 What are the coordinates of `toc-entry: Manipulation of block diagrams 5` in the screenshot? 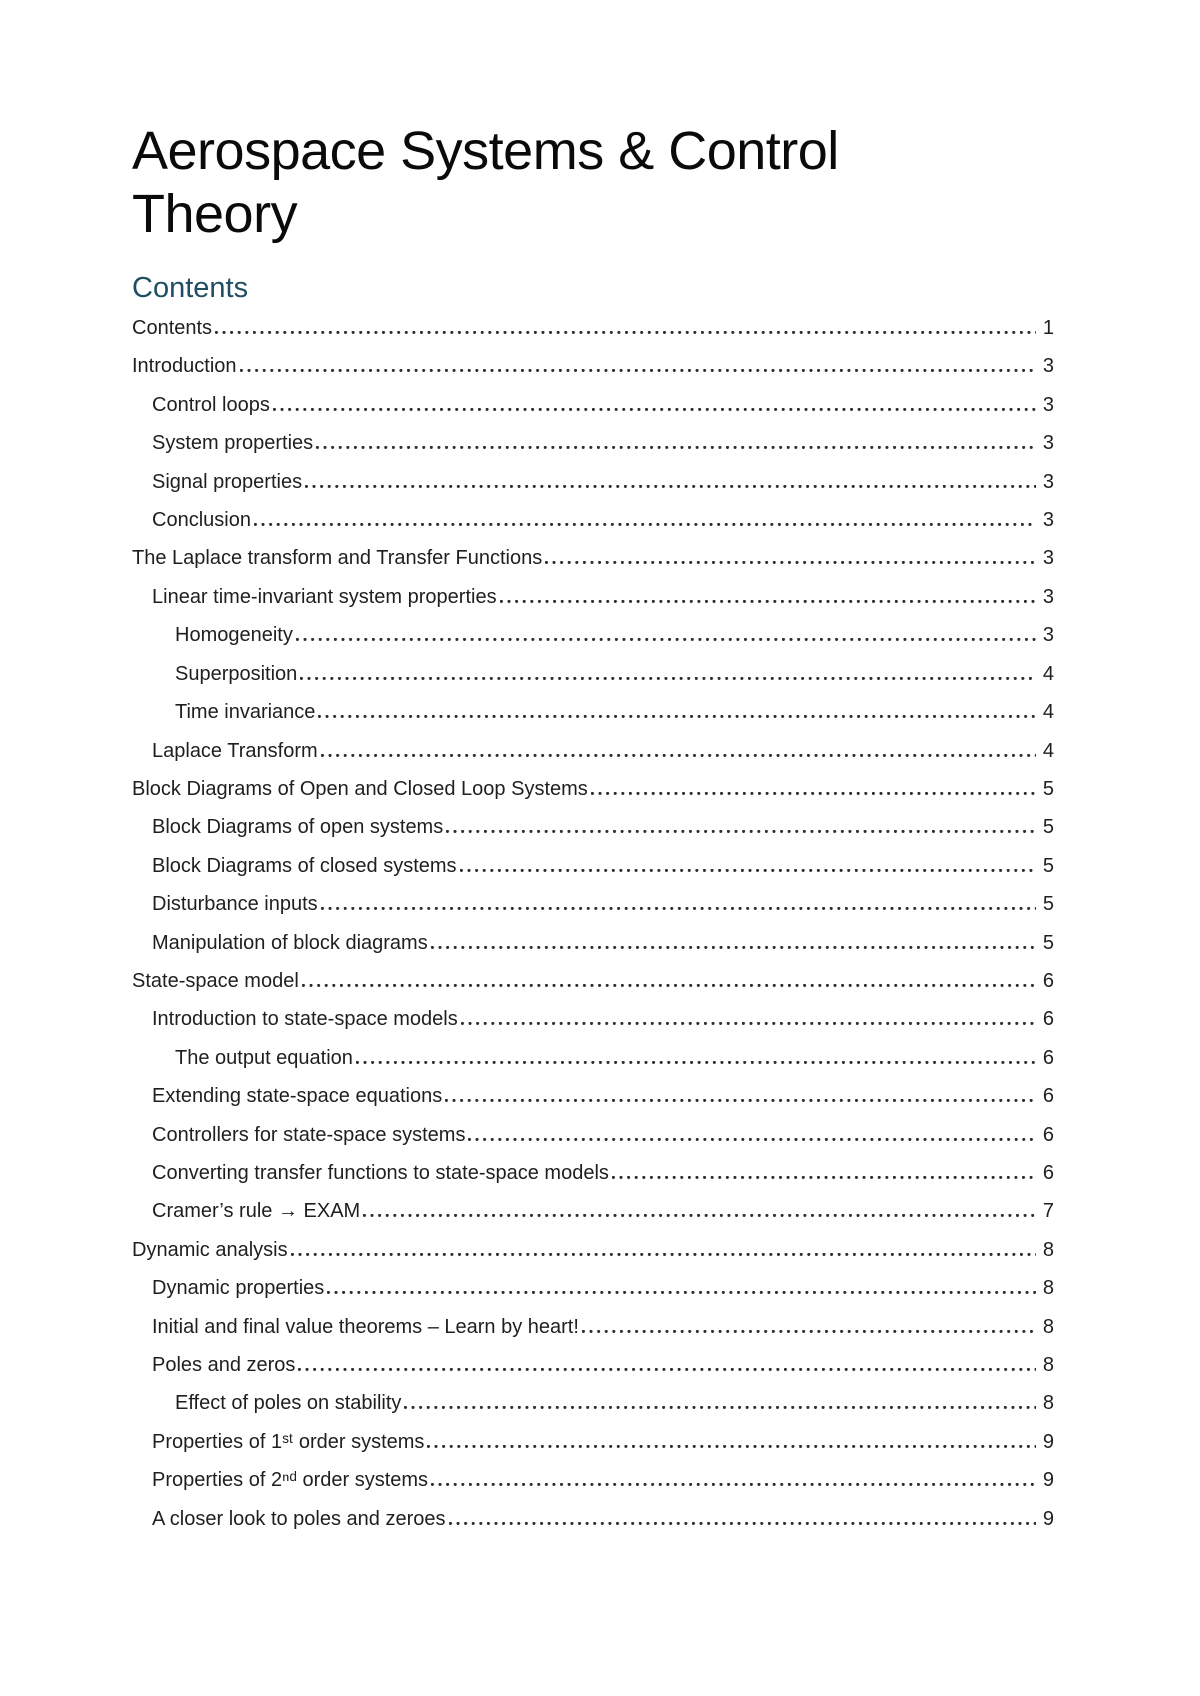 It's located at (603, 943).